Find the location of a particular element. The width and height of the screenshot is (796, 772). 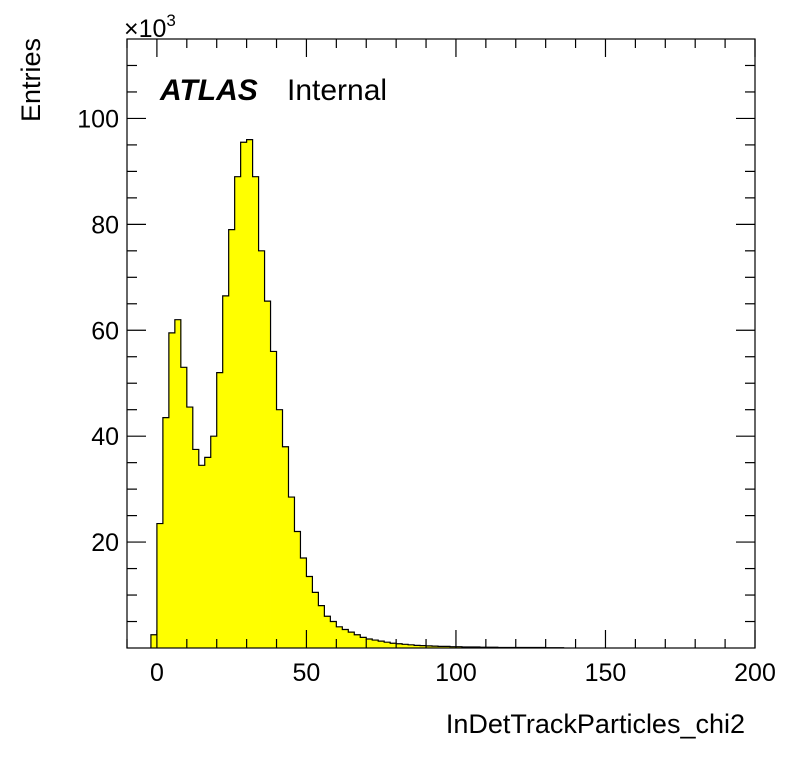

x-tick-label: 200 is located at coordinates (755, 673).